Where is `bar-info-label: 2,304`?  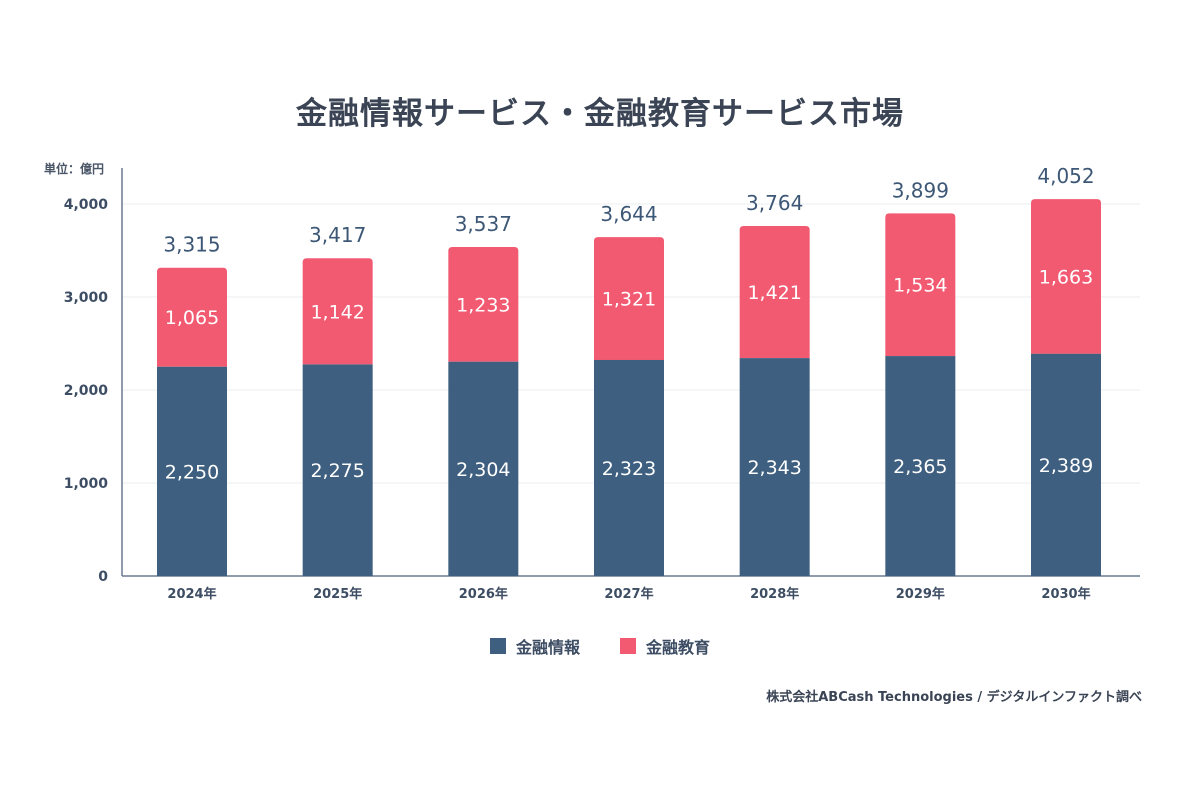 bar-info-label: 2,304 is located at coordinates (483, 470).